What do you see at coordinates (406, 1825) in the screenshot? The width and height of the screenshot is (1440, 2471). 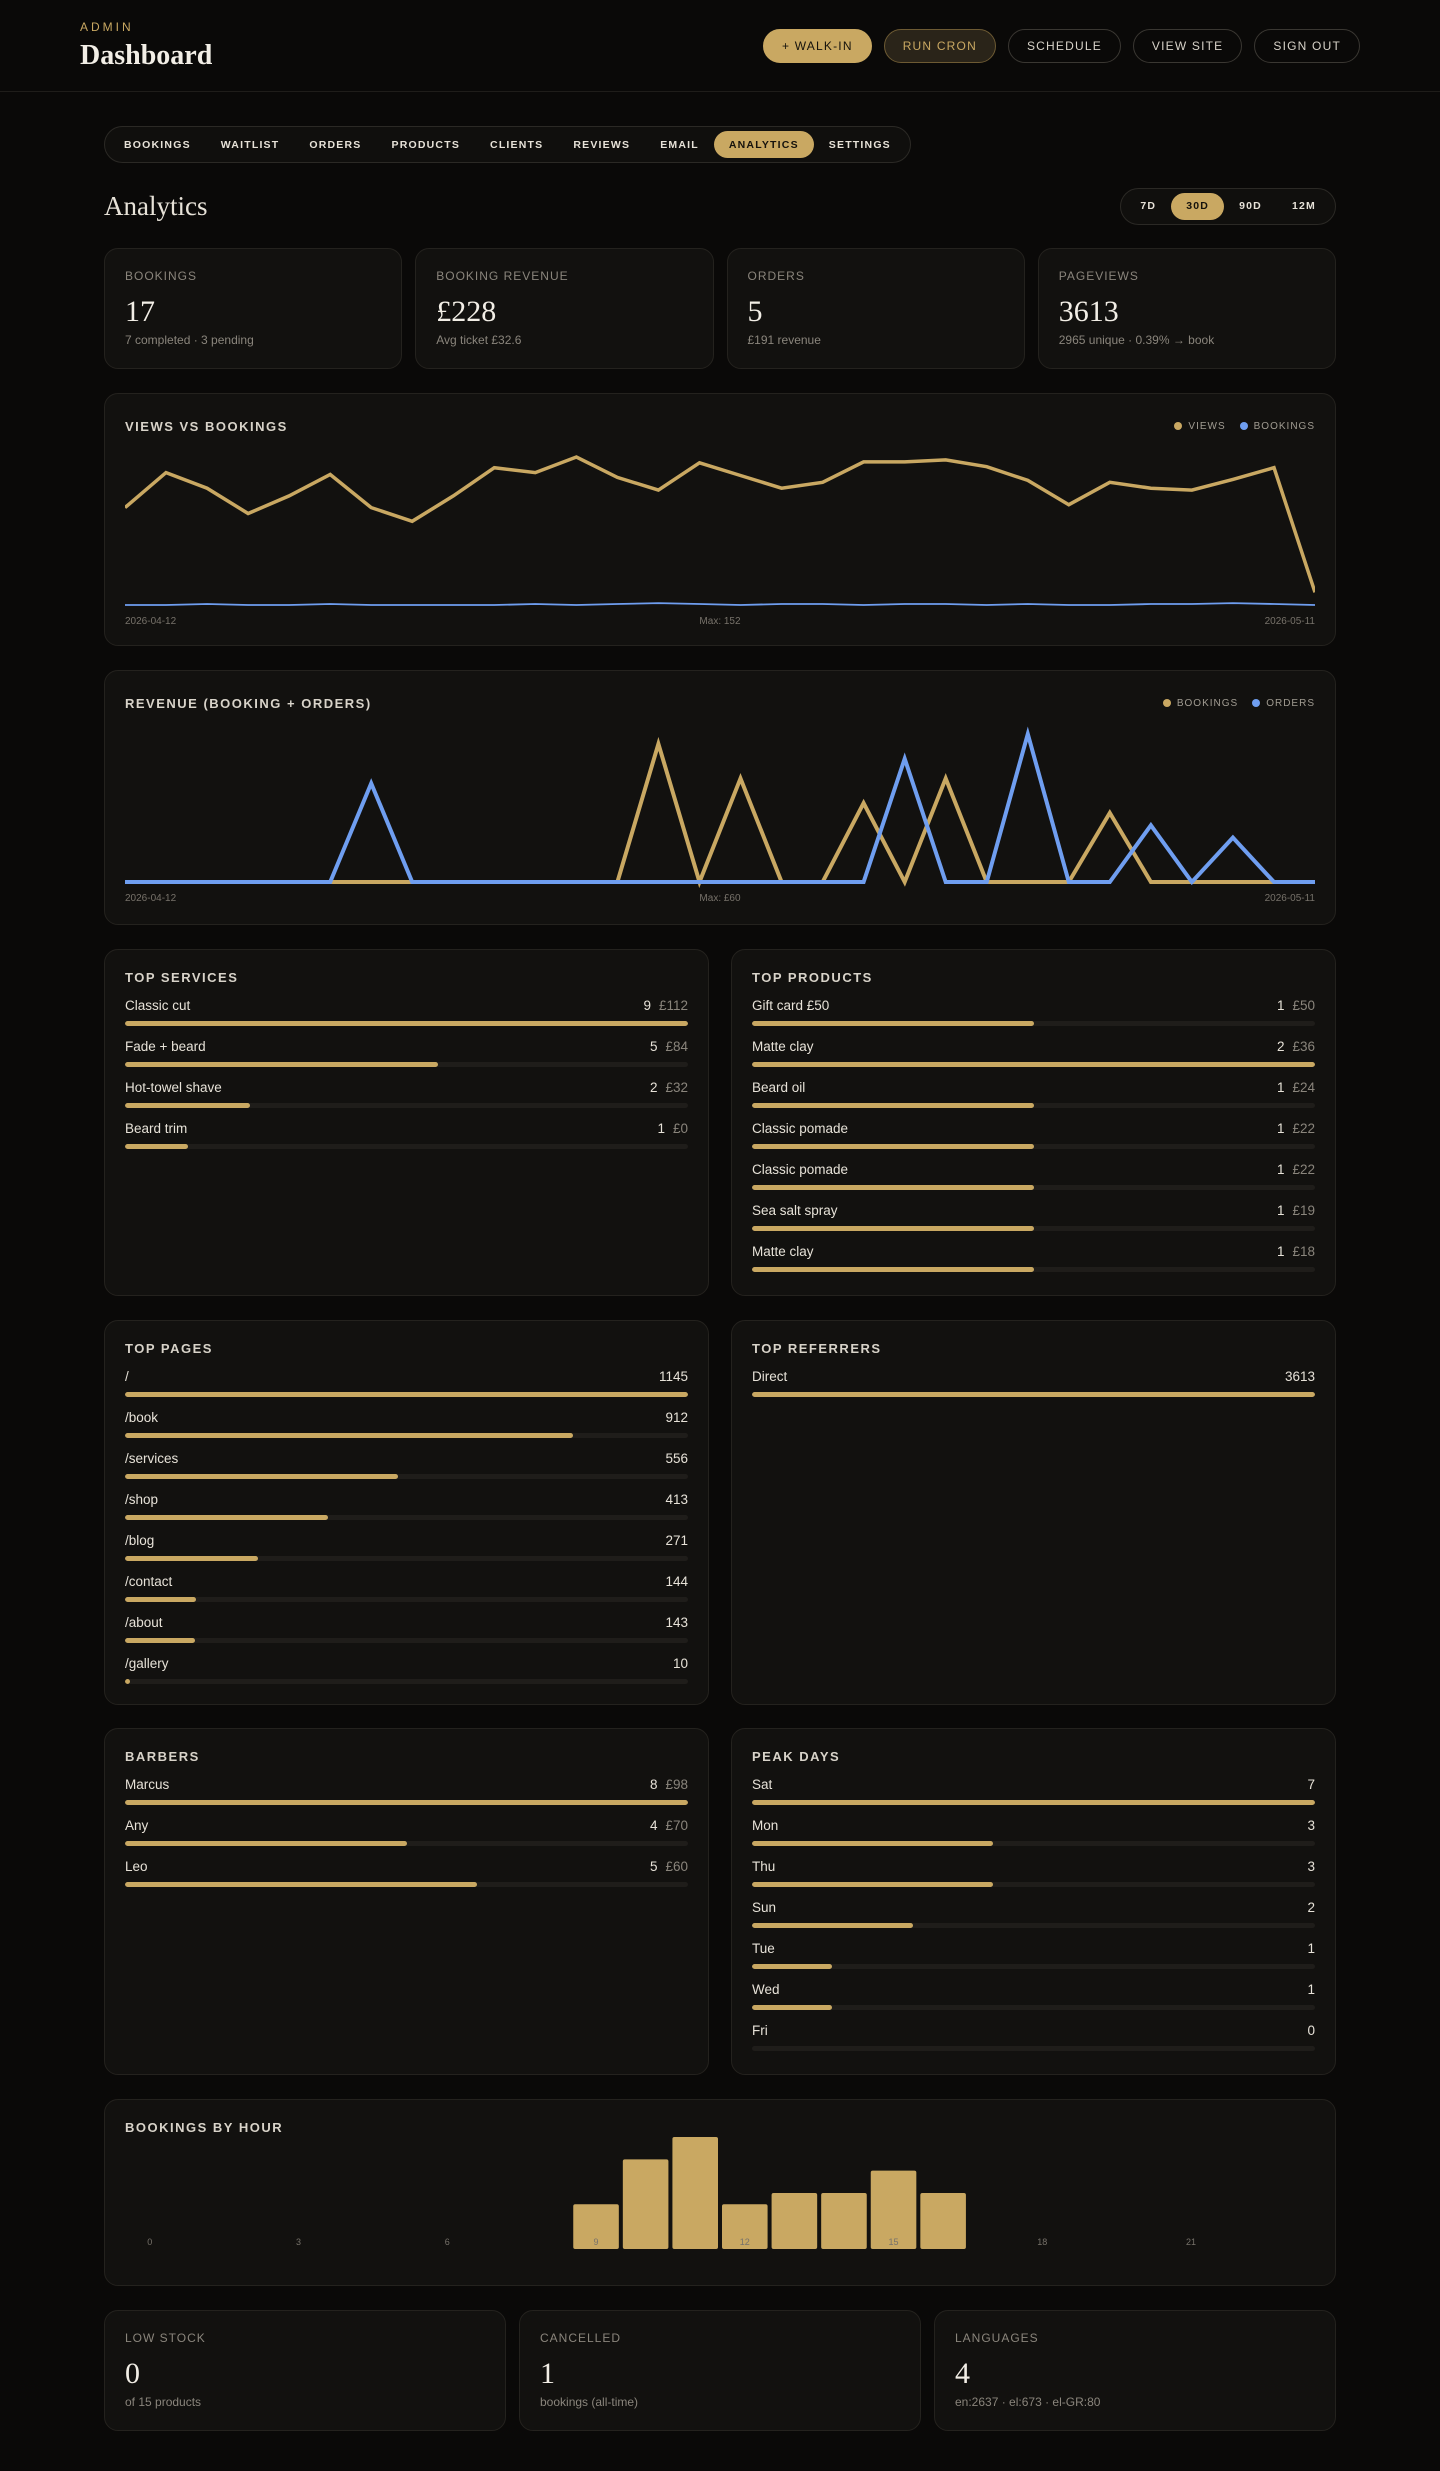 I see `row-text: Any 4 £70` at bounding box center [406, 1825].